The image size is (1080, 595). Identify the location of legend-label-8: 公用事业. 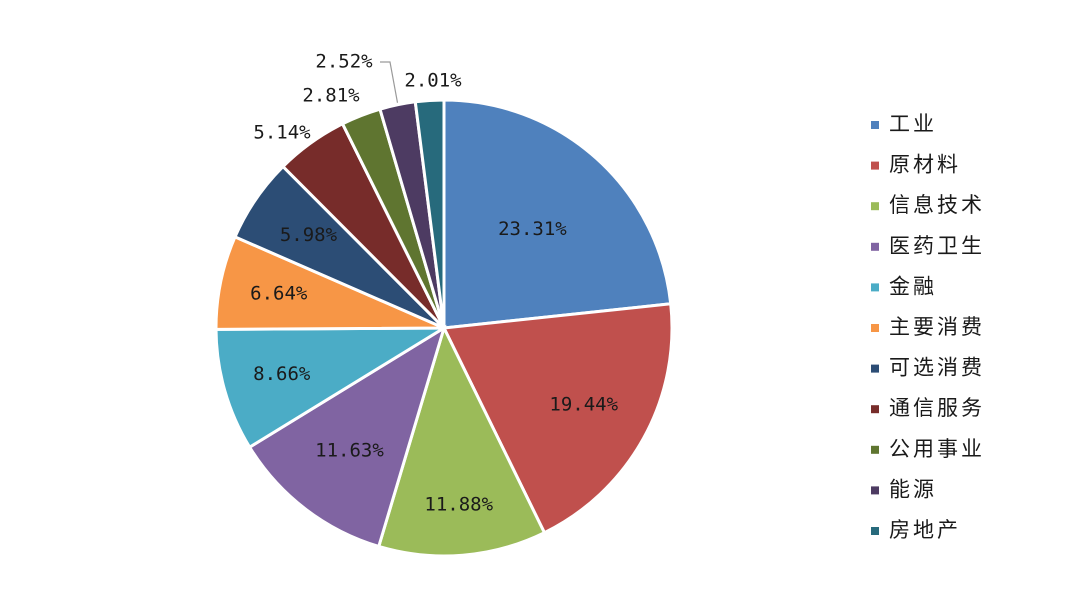
(937, 449).